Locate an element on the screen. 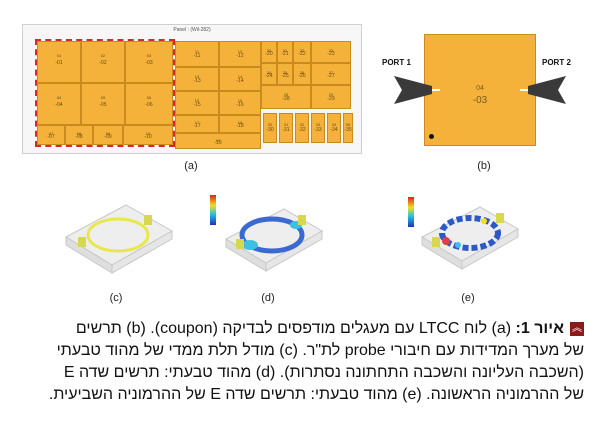  tile-id-small: 15 is located at coordinates (197, 101).